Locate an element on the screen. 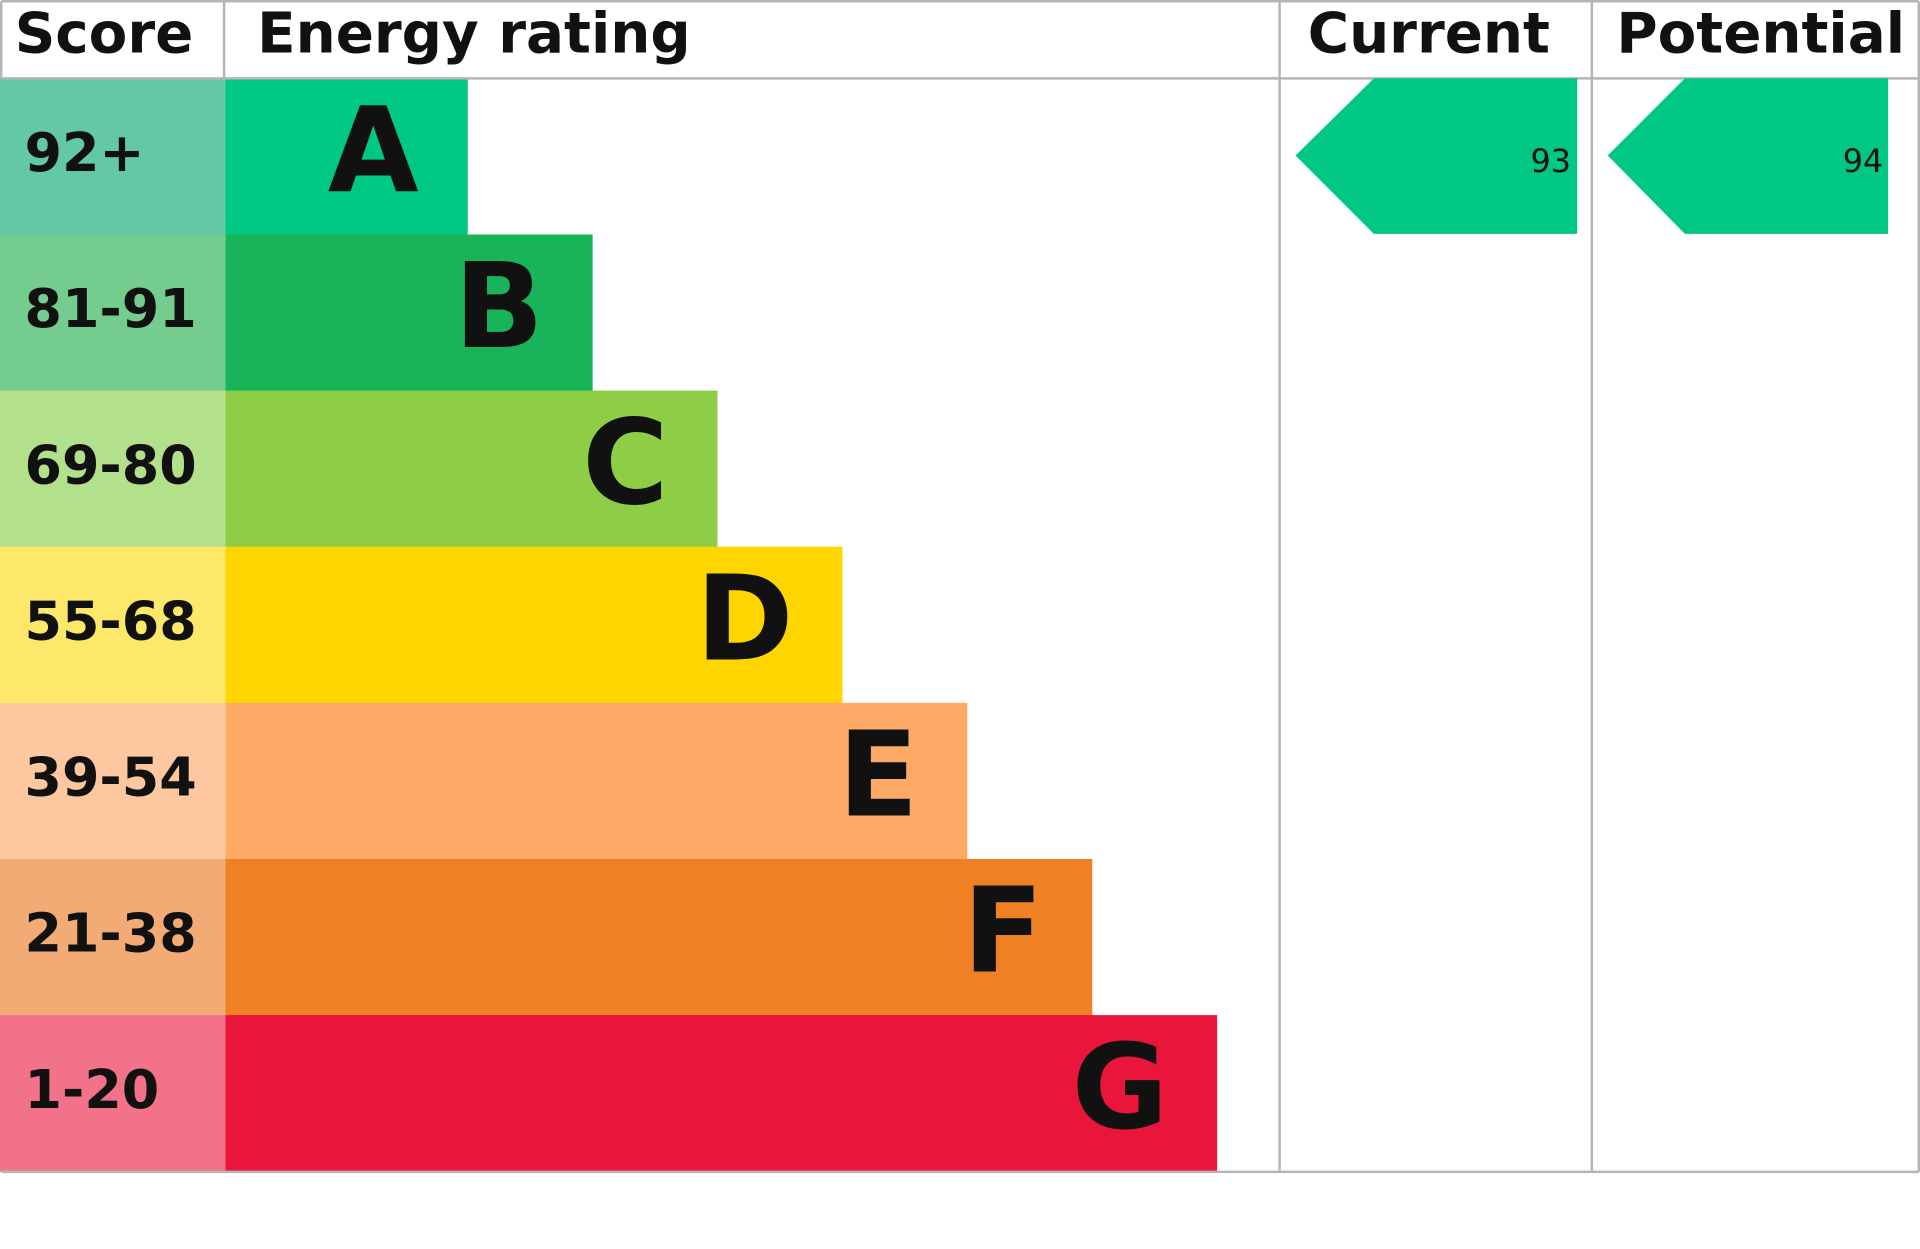 Image resolution: width=1920 pixels, height=1249 pixels. header-rating: Energy rating is located at coordinates (474, 33).